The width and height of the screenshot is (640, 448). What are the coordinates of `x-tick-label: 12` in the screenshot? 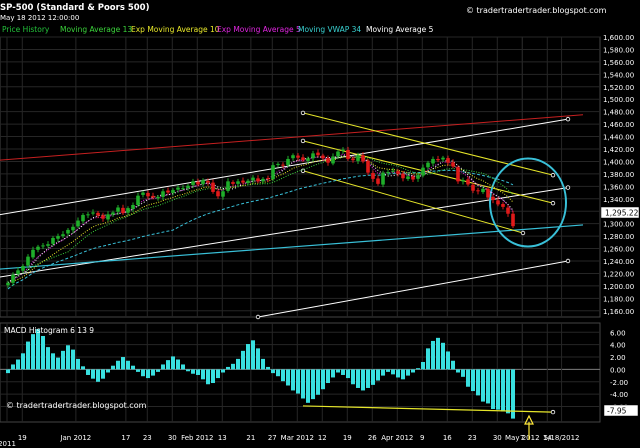 It's located at (322, 438).